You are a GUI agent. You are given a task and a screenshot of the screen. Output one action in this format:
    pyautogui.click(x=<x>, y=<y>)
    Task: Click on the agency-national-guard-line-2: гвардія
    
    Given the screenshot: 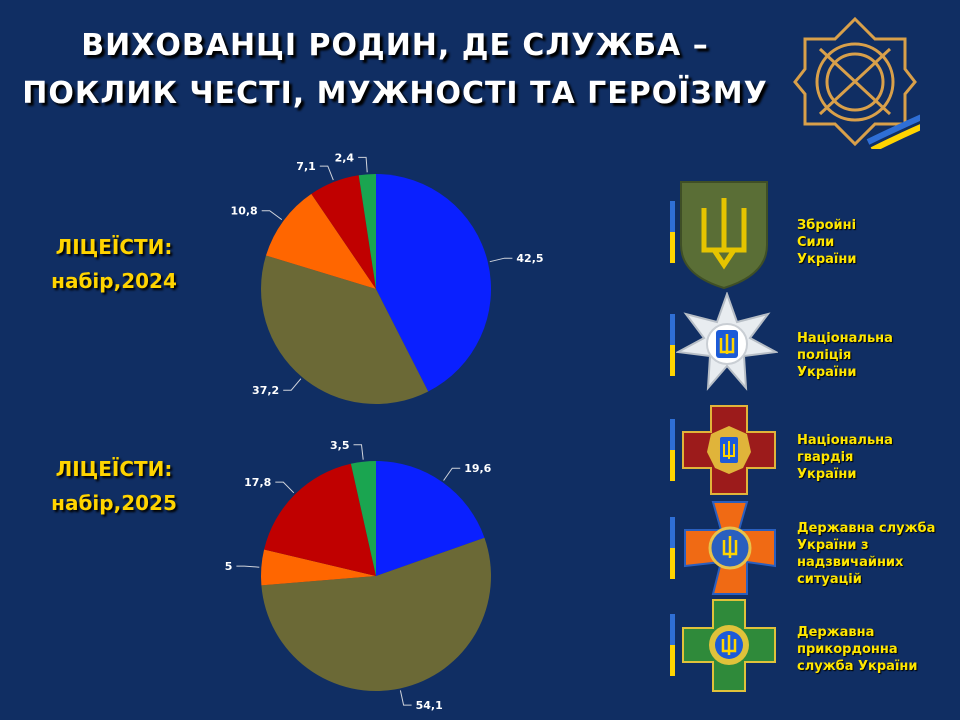 What is the action you would take?
    pyautogui.click(x=825, y=457)
    